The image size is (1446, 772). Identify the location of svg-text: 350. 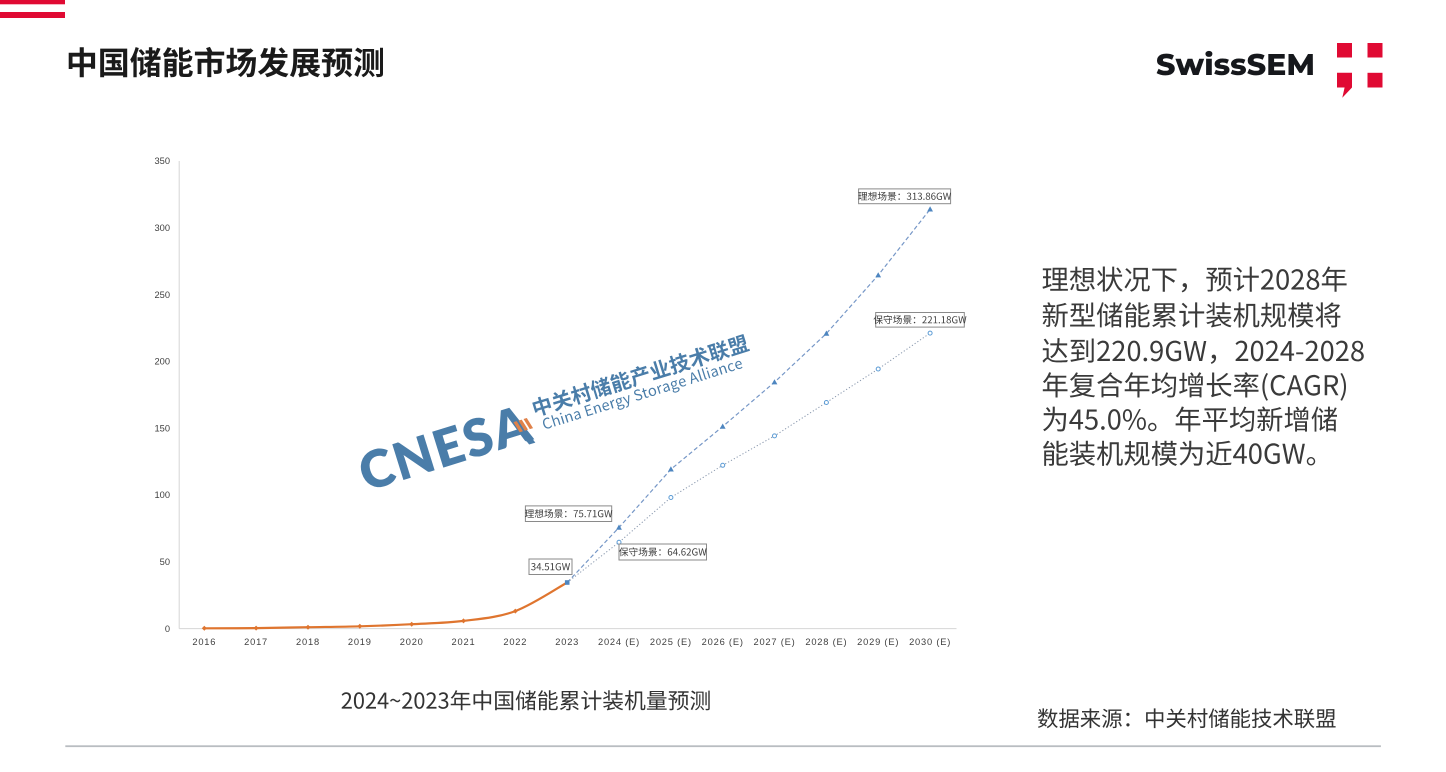
(162, 161).